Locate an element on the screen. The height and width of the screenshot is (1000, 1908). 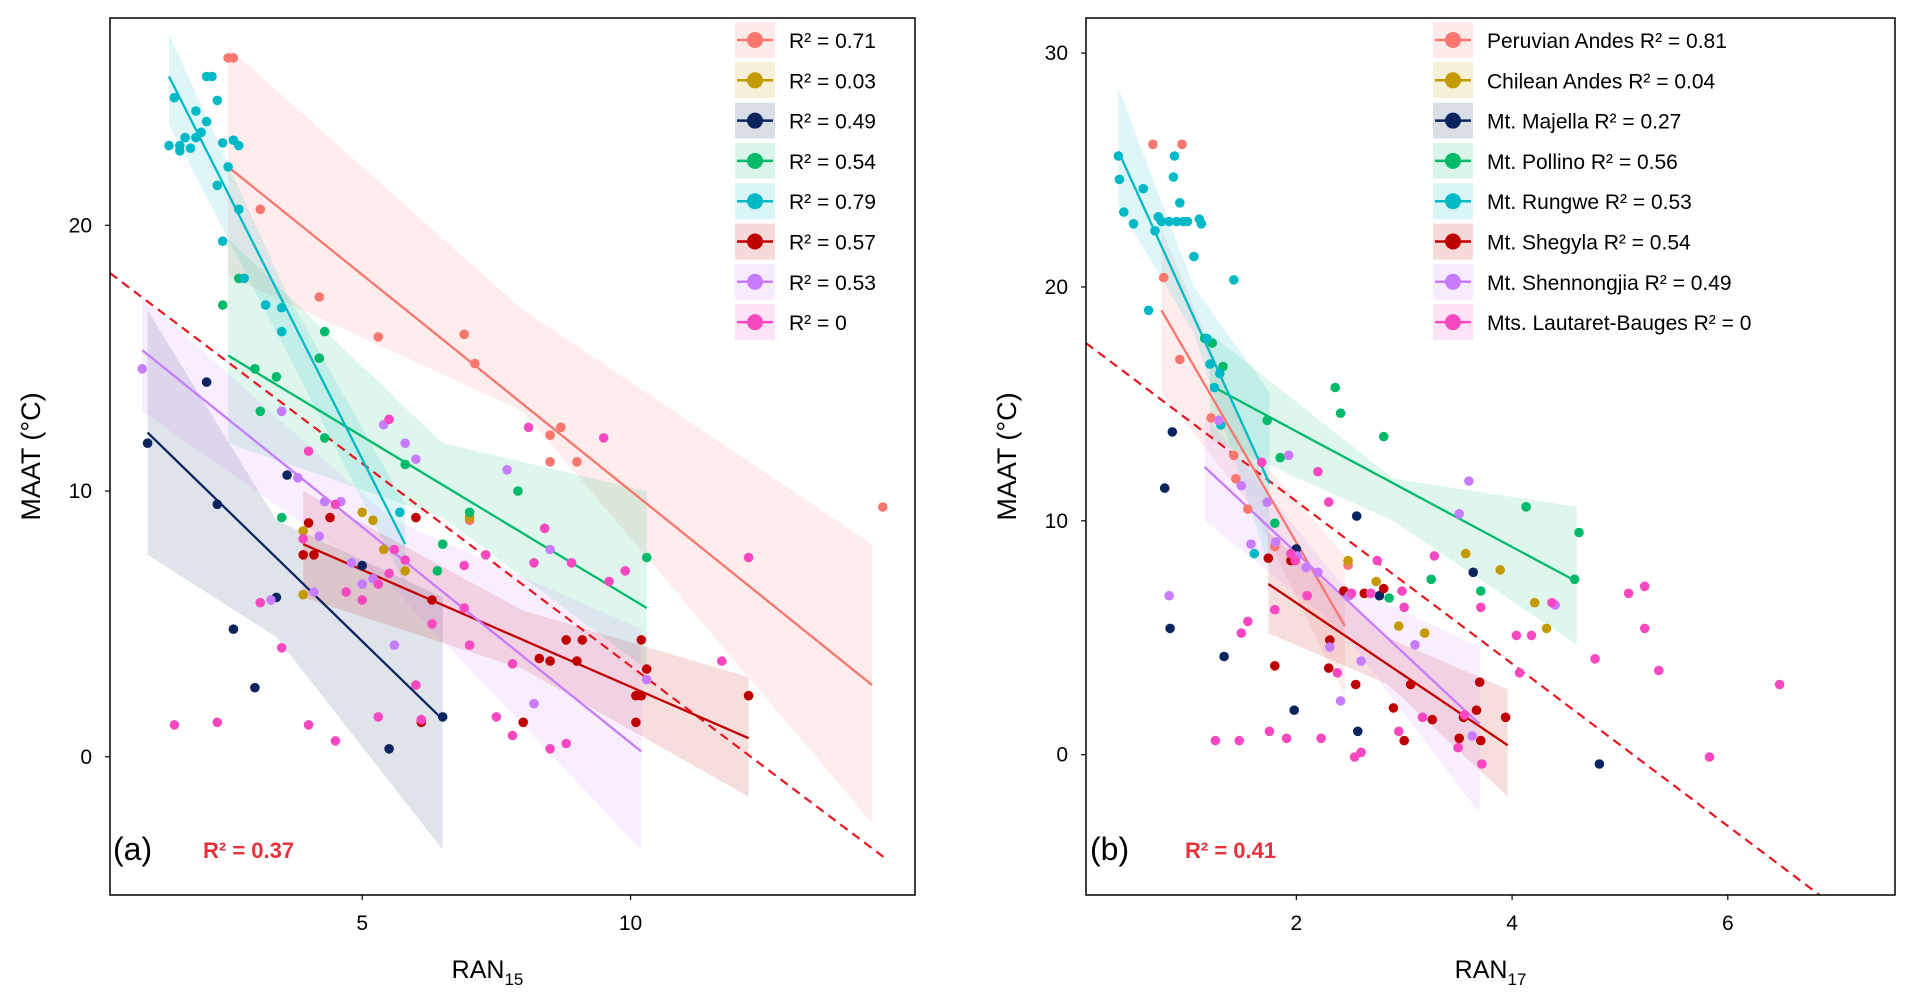
panel-a-y-ticks: 0 10 20 is located at coordinates (89, 491).